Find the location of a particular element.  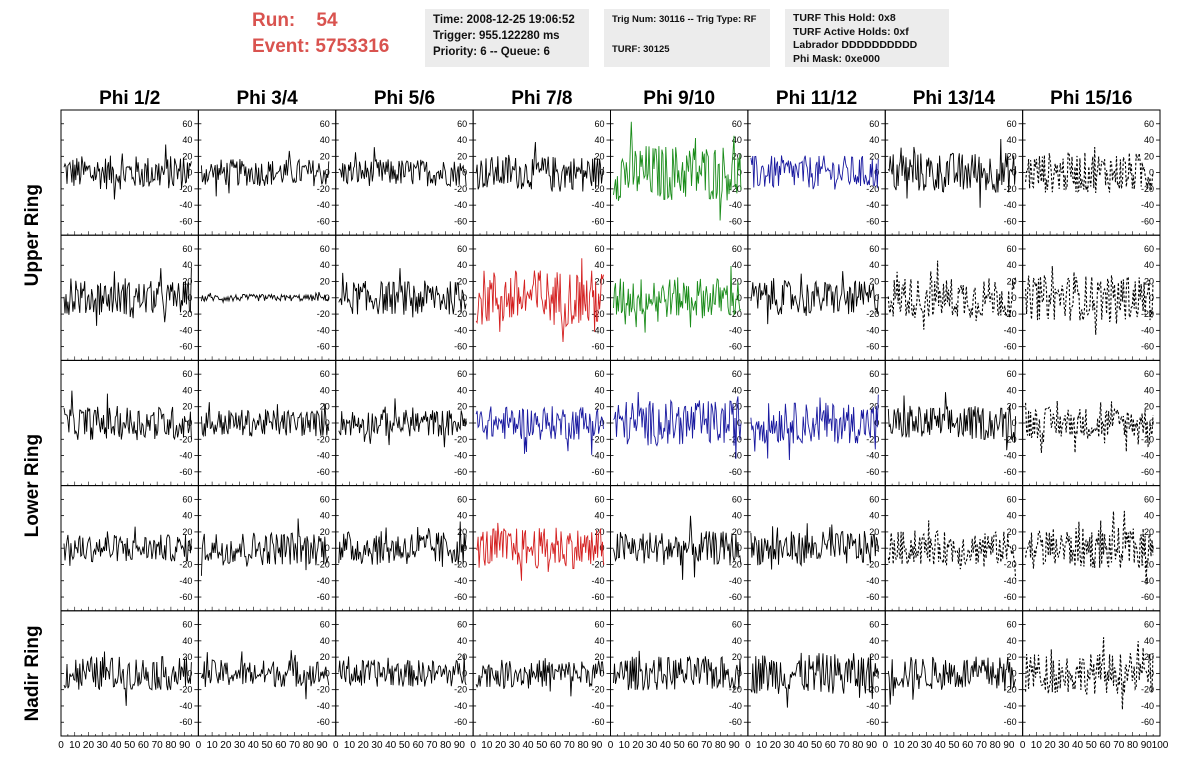

column-title: Phi 11/12 is located at coordinates (816, 98).